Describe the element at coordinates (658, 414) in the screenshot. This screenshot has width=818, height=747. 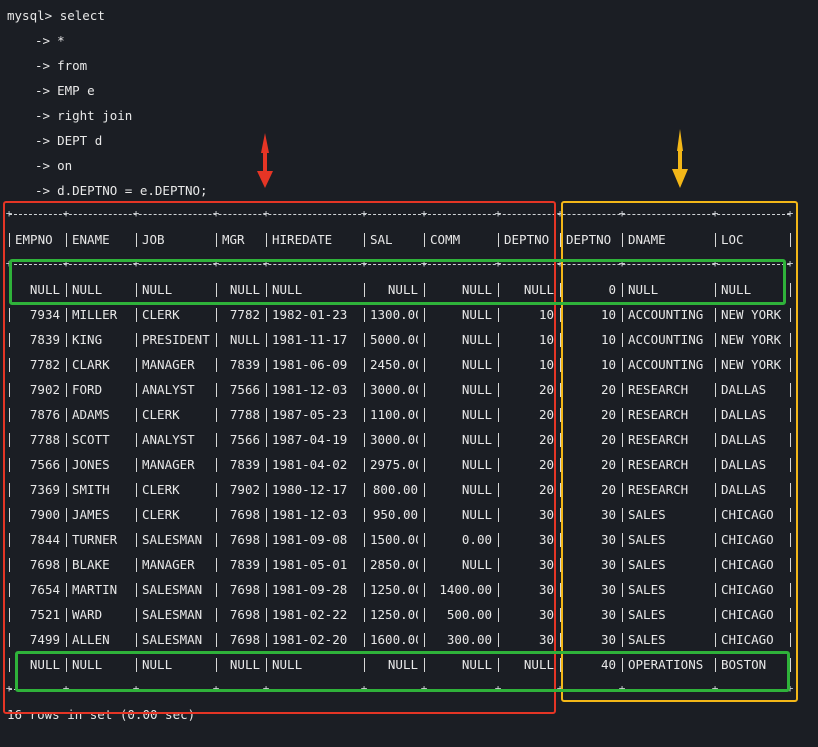
I see `table-cell: RESEARCH` at that location.